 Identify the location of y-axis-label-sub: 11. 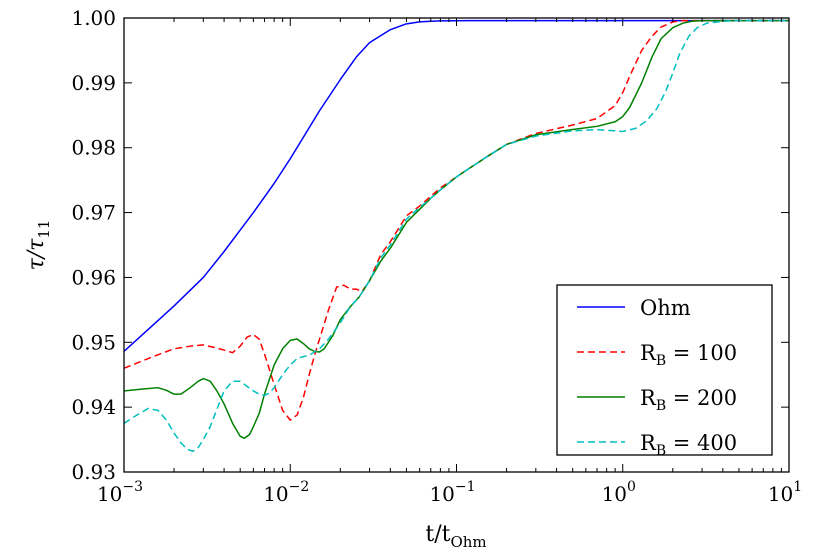
(44, 229).